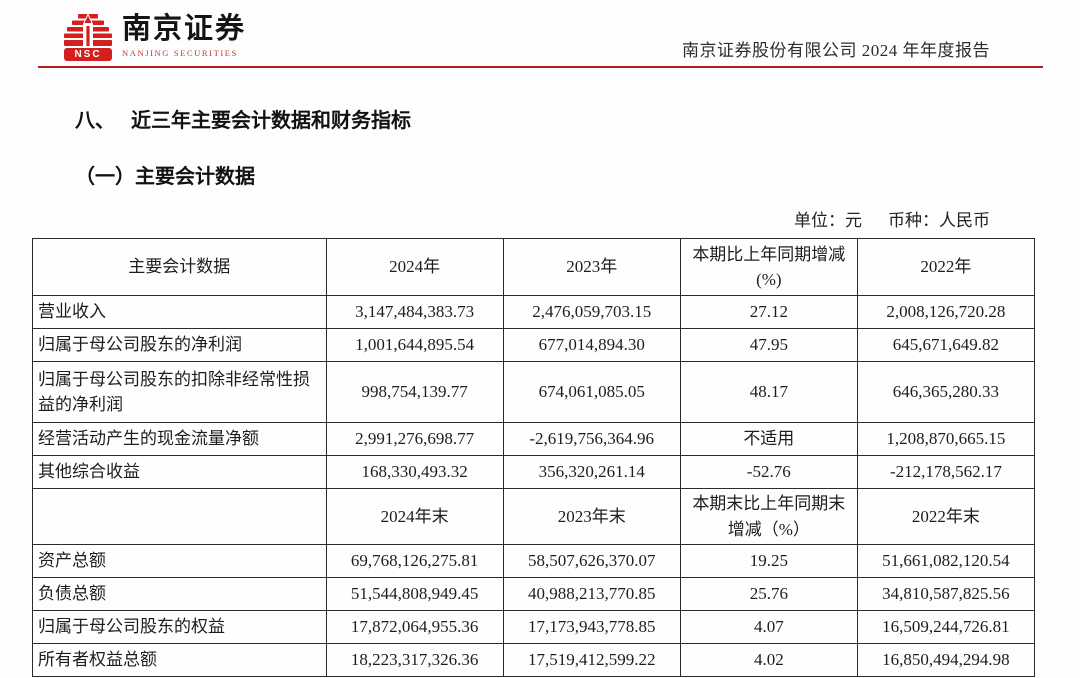 Image resolution: width=1080 pixels, height=678 pixels. Describe the element at coordinates (946, 439) in the screenshot. I see `value-2022: 1,208,870,665.15` at that location.